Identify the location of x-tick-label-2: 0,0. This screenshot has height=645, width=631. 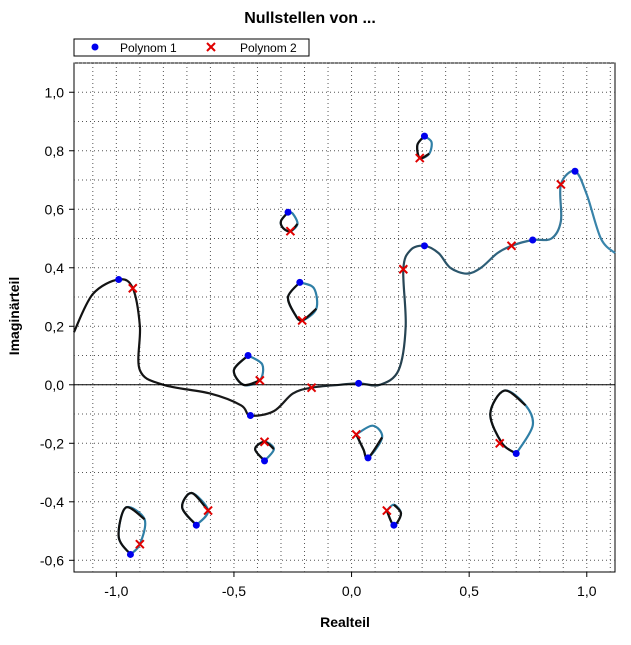
(352, 591).